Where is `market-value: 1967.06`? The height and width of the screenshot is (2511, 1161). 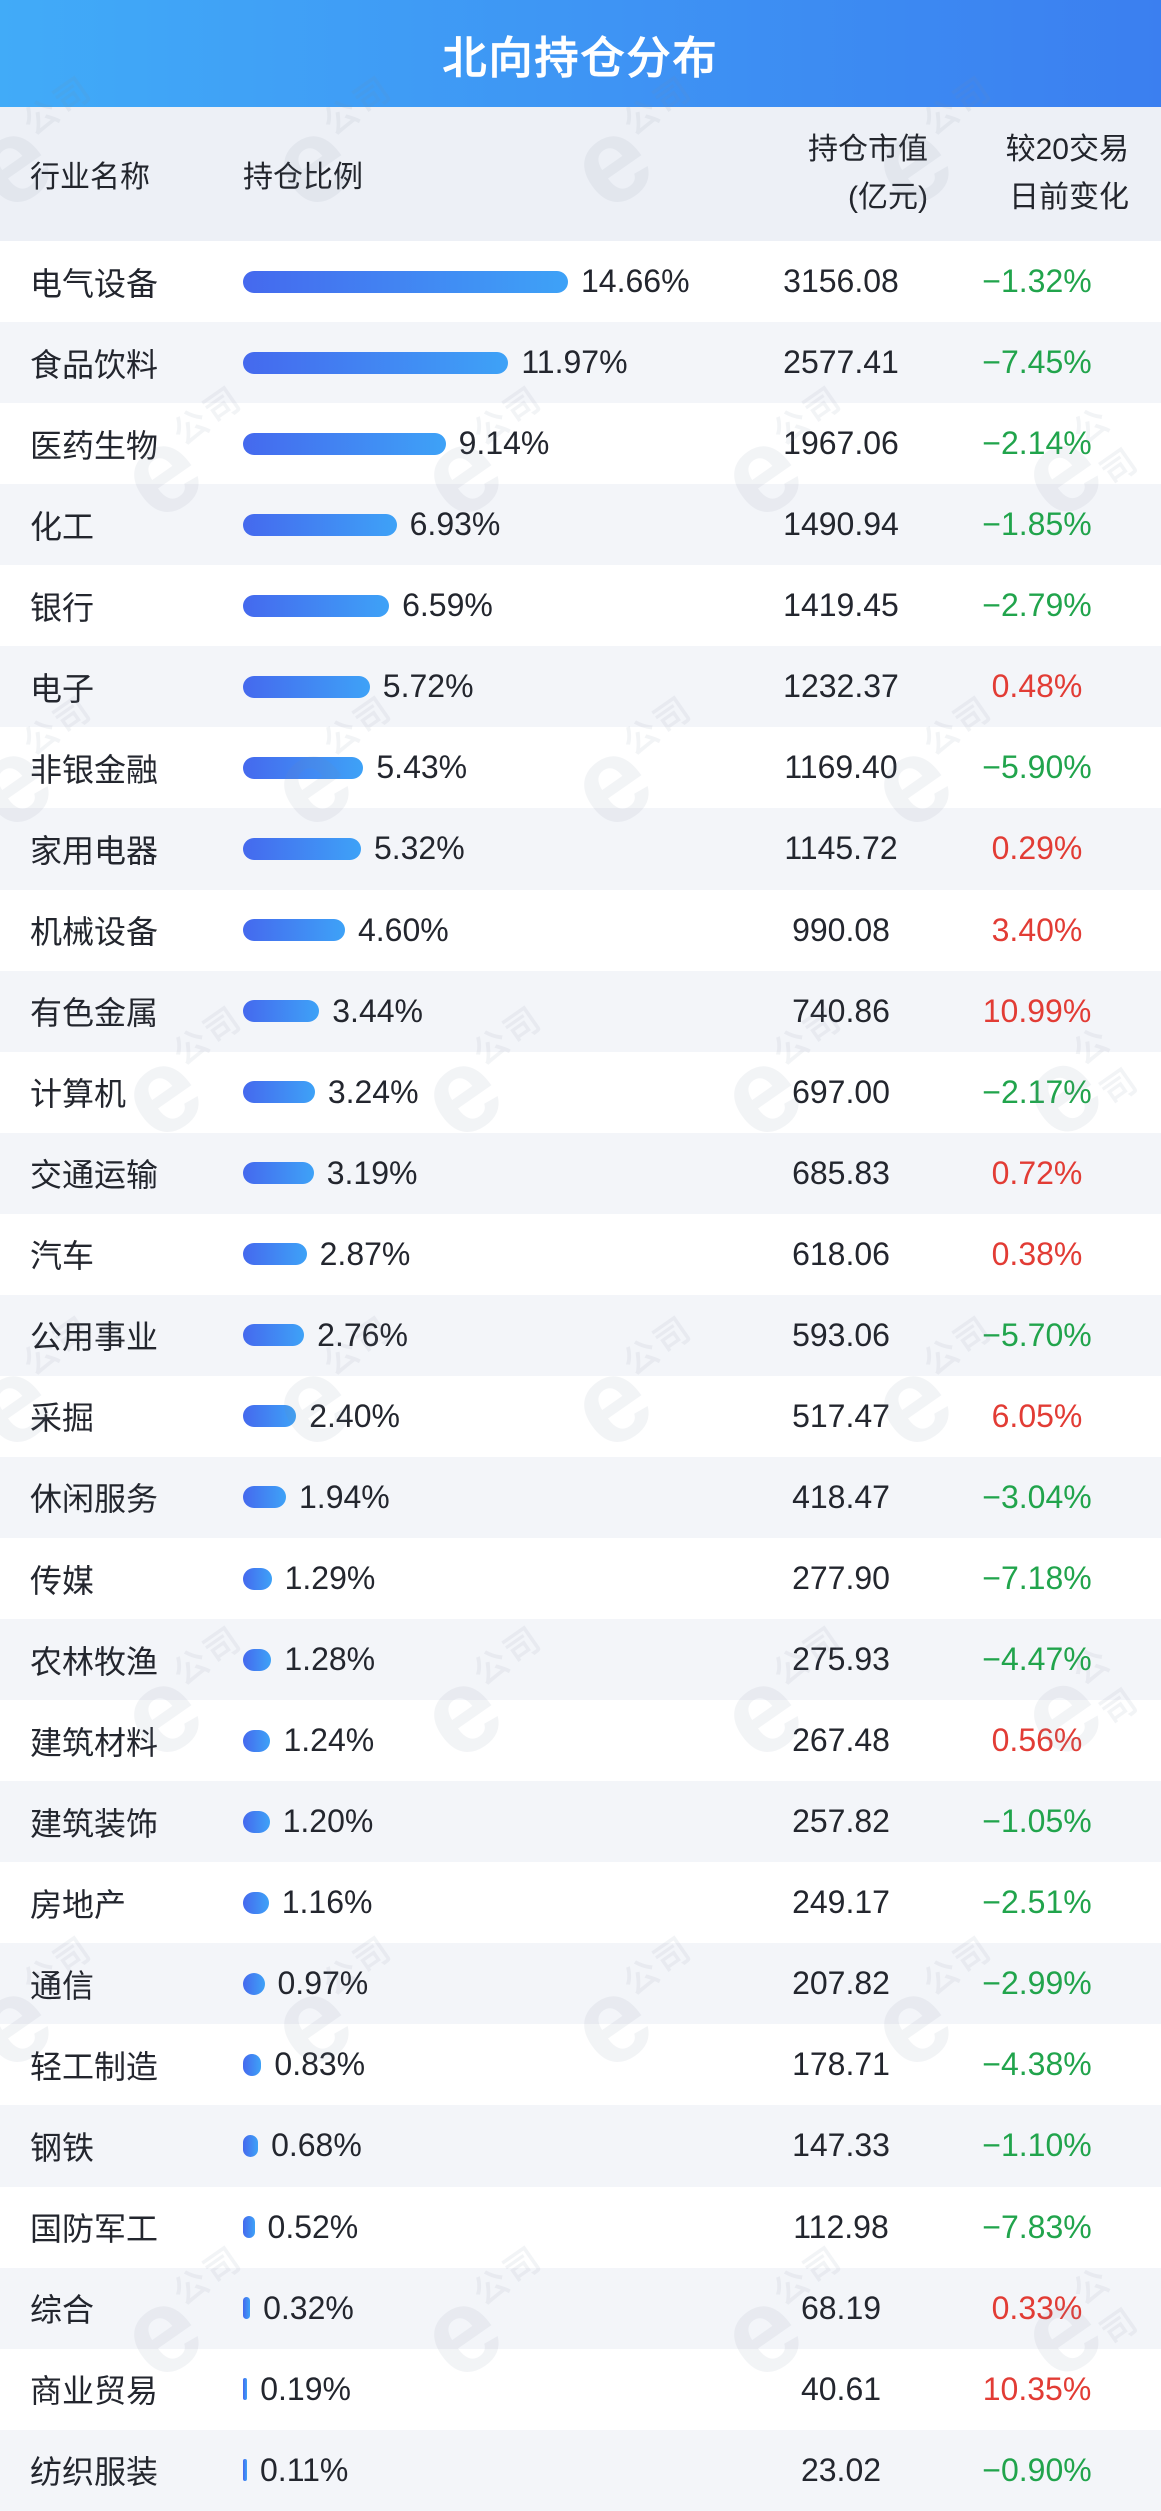 market-value: 1967.06 is located at coordinates (841, 443).